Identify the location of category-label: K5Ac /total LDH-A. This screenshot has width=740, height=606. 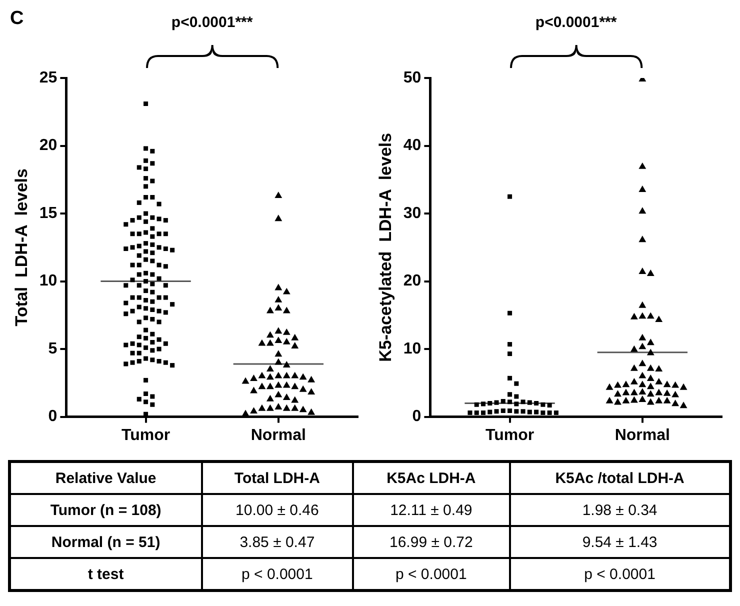
(620, 478).